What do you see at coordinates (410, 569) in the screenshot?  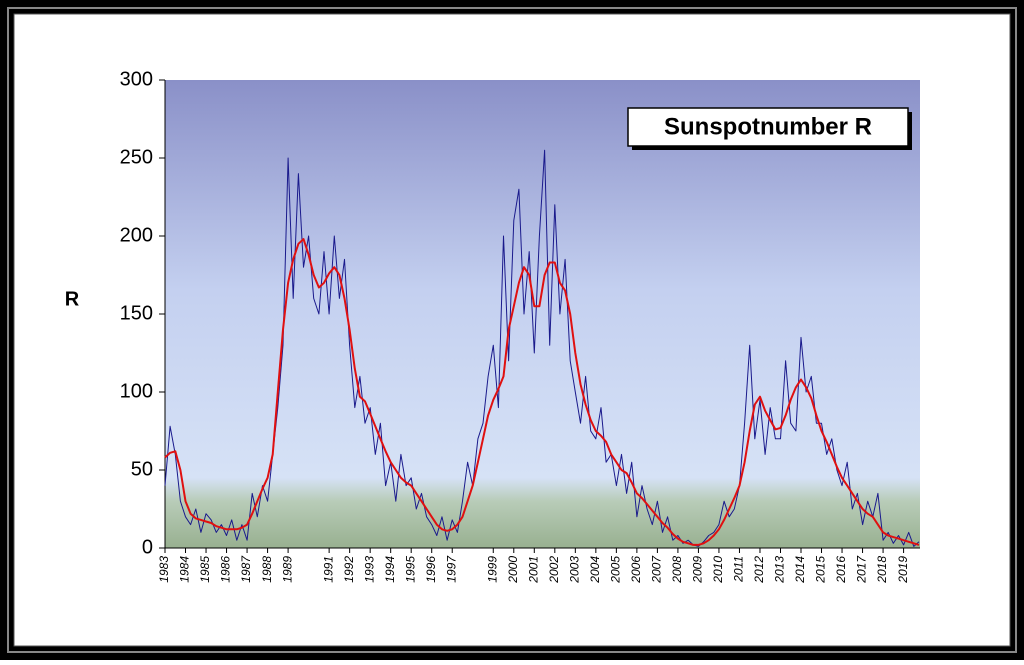 I see `x-tick-label: 1995` at bounding box center [410, 569].